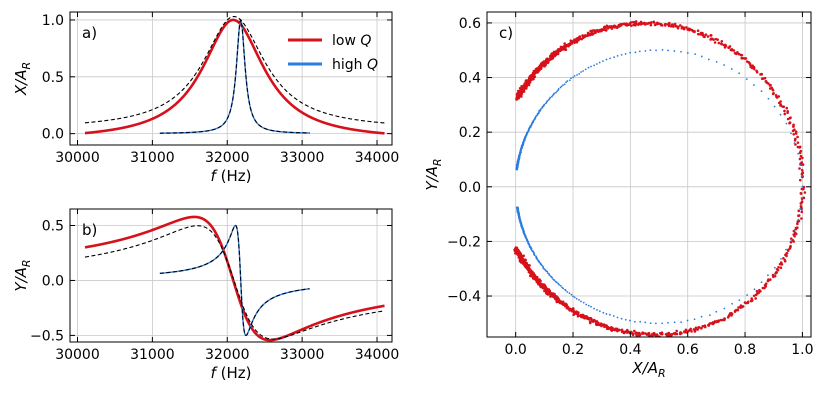 This screenshot has height=415, width=831. What do you see at coordinates (516, 350) in the screenshot?
I see `xtick-label: 0.0` at bounding box center [516, 350].